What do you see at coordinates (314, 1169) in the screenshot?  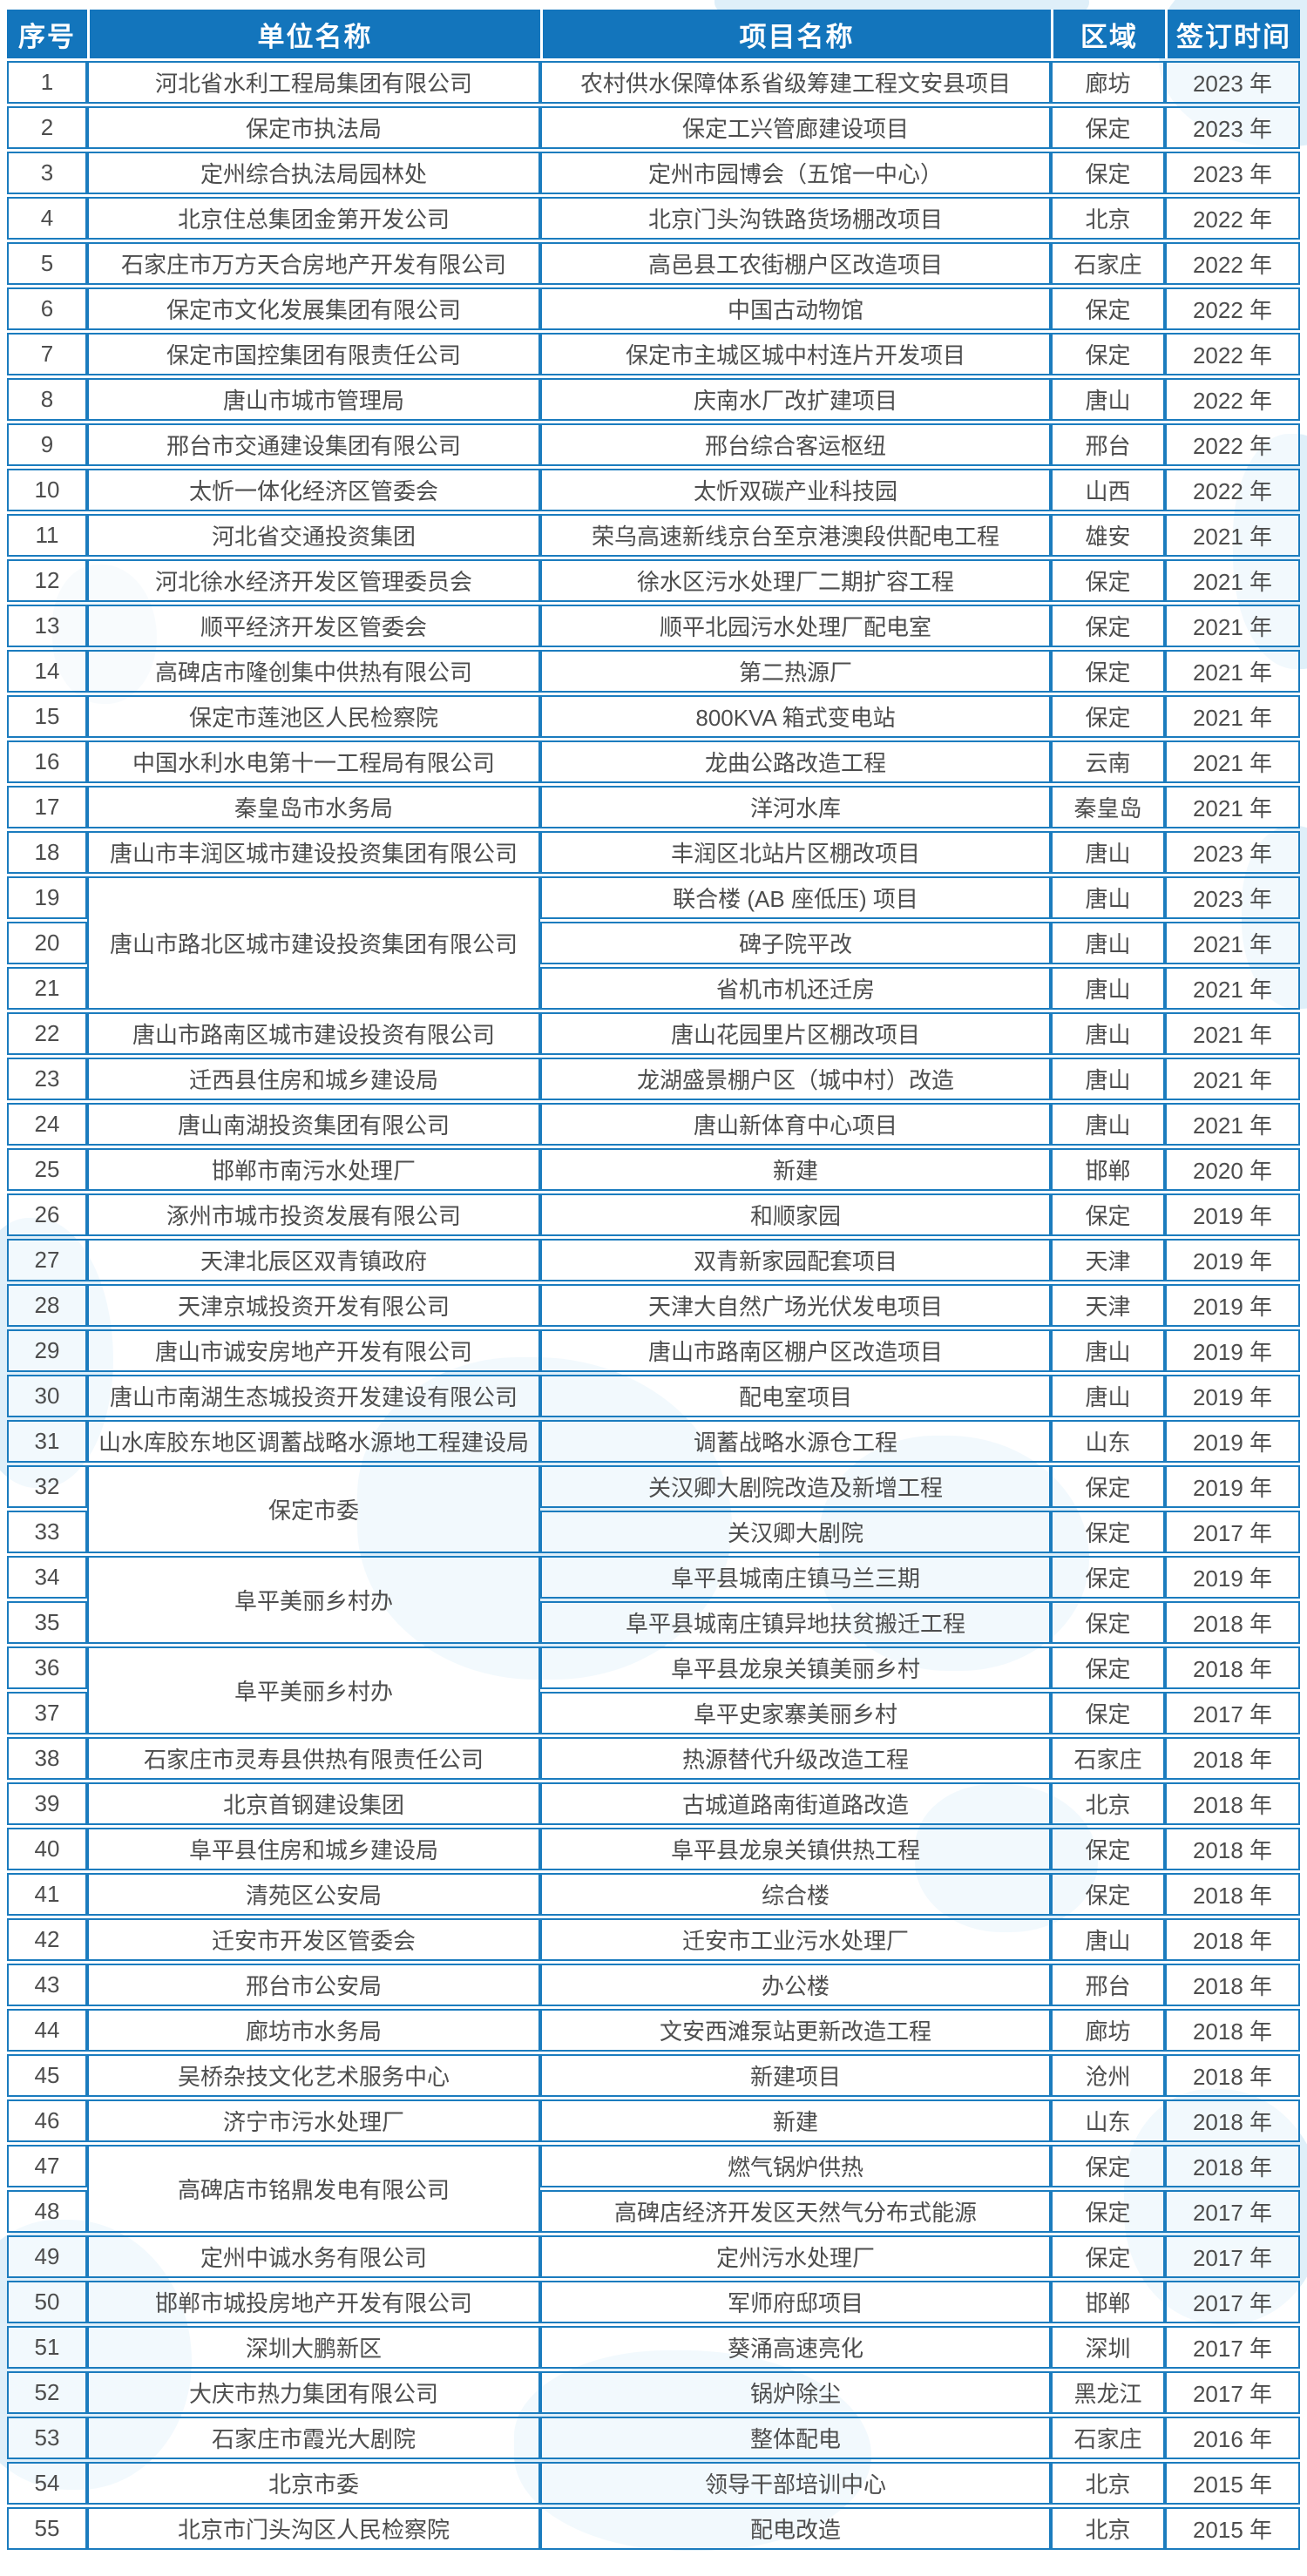 I see `cell-unit-name: 邯郸市南污水处理厂` at bounding box center [314, 1169].